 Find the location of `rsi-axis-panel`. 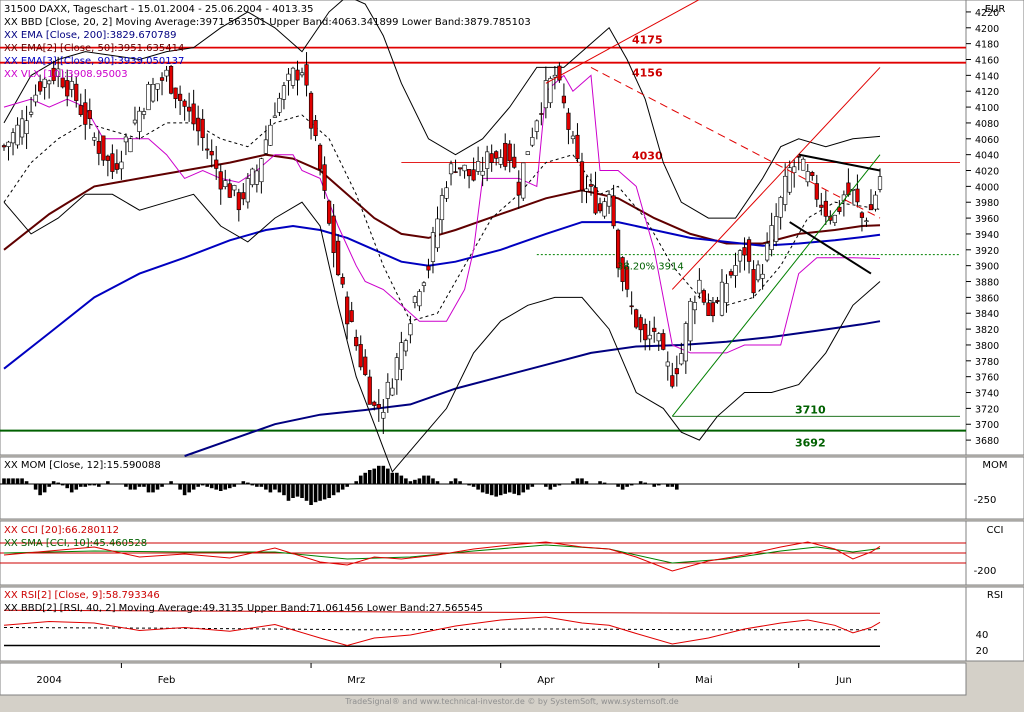

rsi-axis-panel is located at coordinates (994, 624).